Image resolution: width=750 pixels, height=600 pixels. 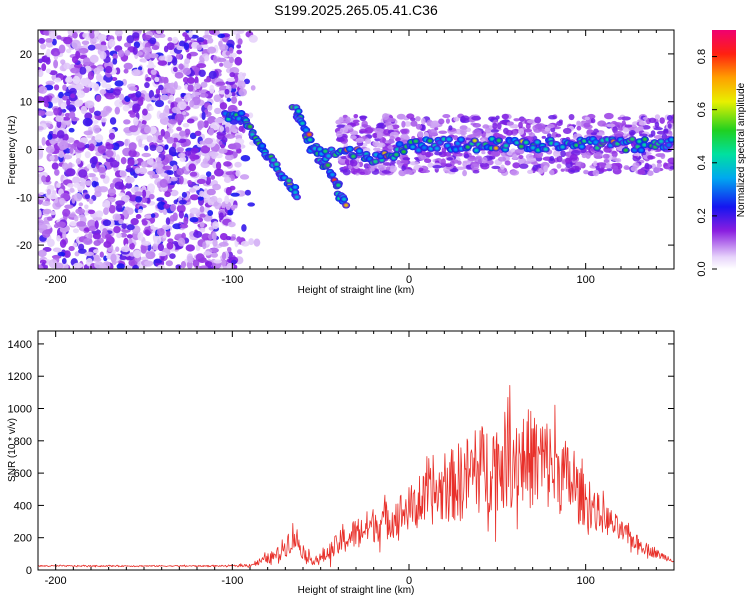 What do you see at coordinates (724, 149) in the screenshot?
I see `colorbar-gradient` at bounding box center [724, 149].